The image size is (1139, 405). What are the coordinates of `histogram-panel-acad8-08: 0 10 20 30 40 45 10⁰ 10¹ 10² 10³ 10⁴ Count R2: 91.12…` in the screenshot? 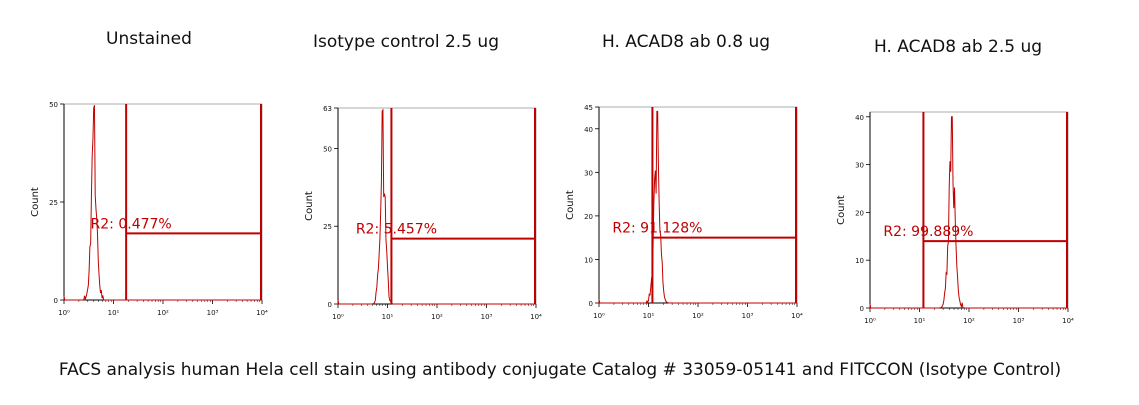 It's located at (684, 212).